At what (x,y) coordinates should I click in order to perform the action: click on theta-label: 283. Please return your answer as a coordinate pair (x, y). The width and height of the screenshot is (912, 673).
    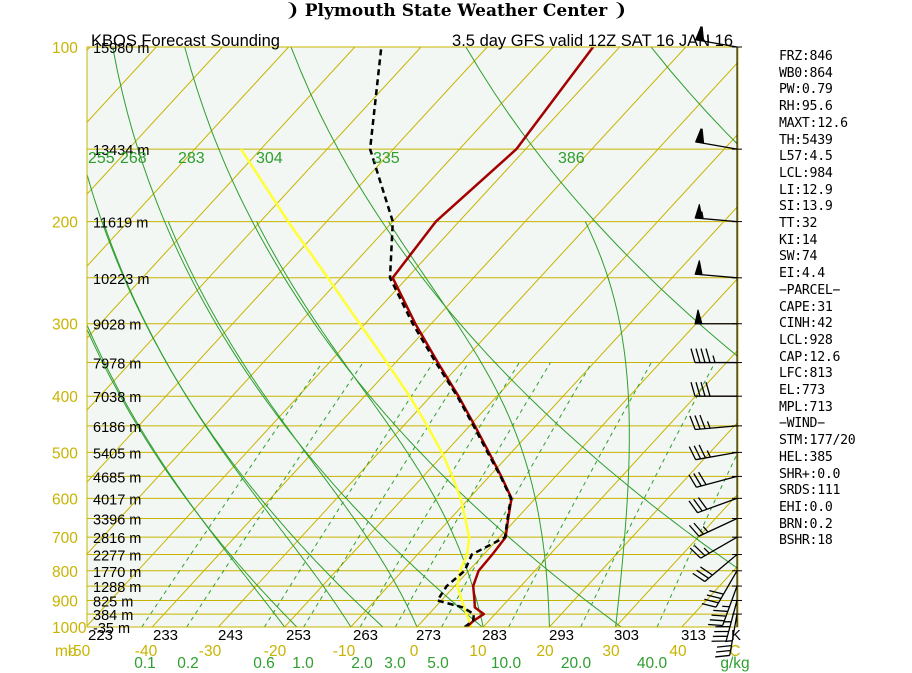
    Looking at the image, I should click on (191, 158).